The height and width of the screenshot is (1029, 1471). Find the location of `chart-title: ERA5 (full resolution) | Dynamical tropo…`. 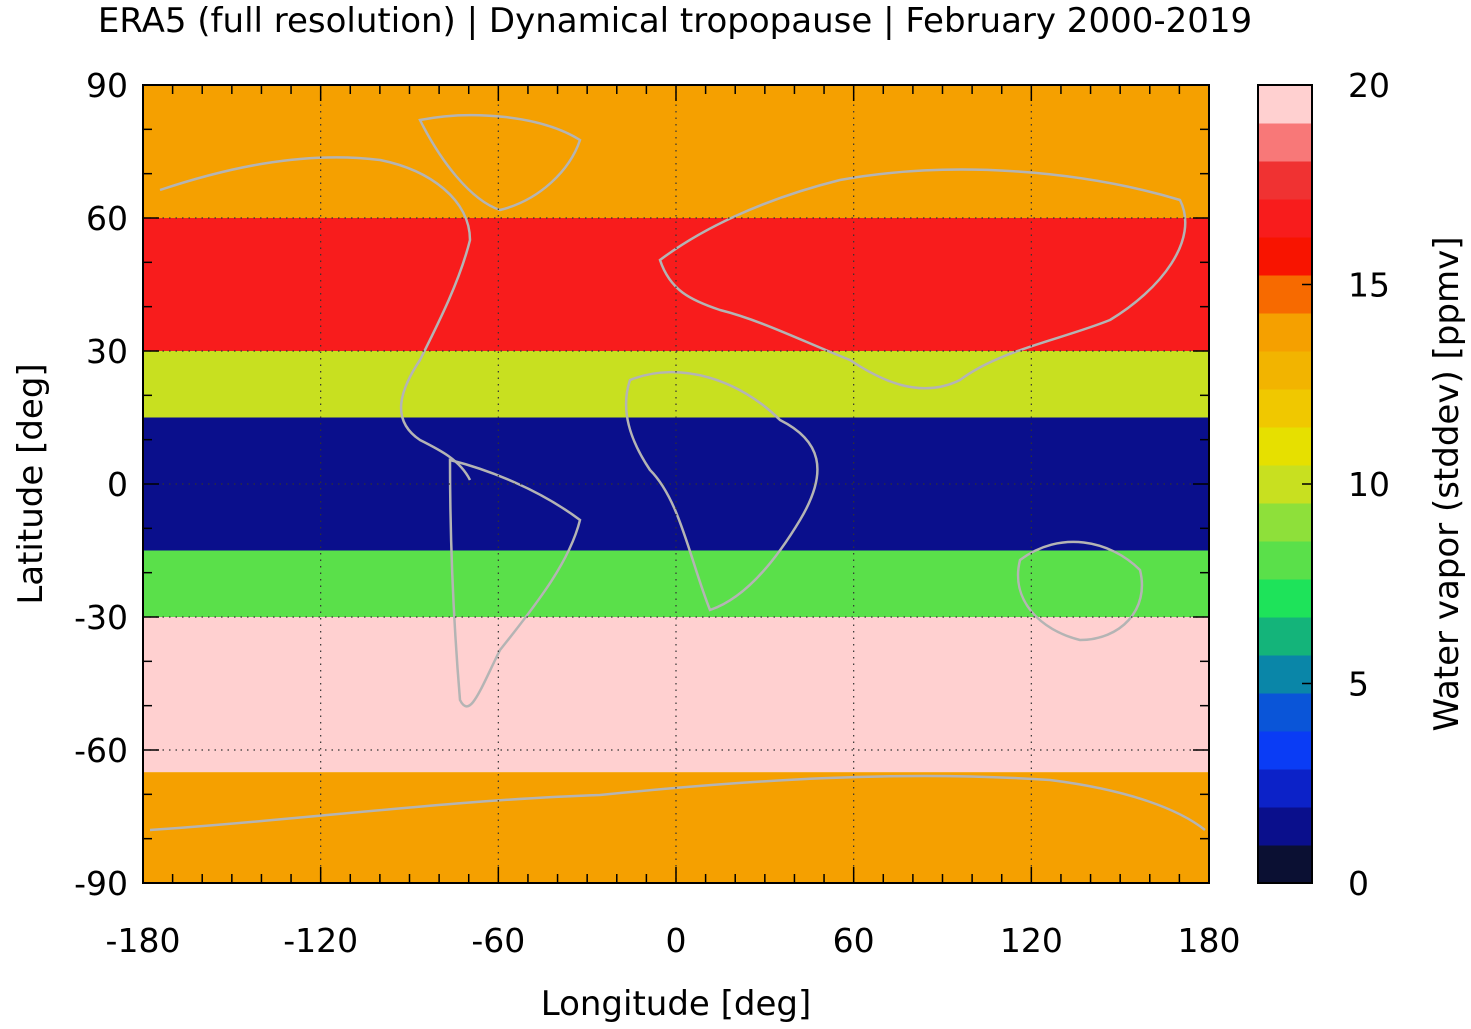

chart-title: ERA5 (full resolution) | Dynamical tropo… is located at coordinates (675, 21).